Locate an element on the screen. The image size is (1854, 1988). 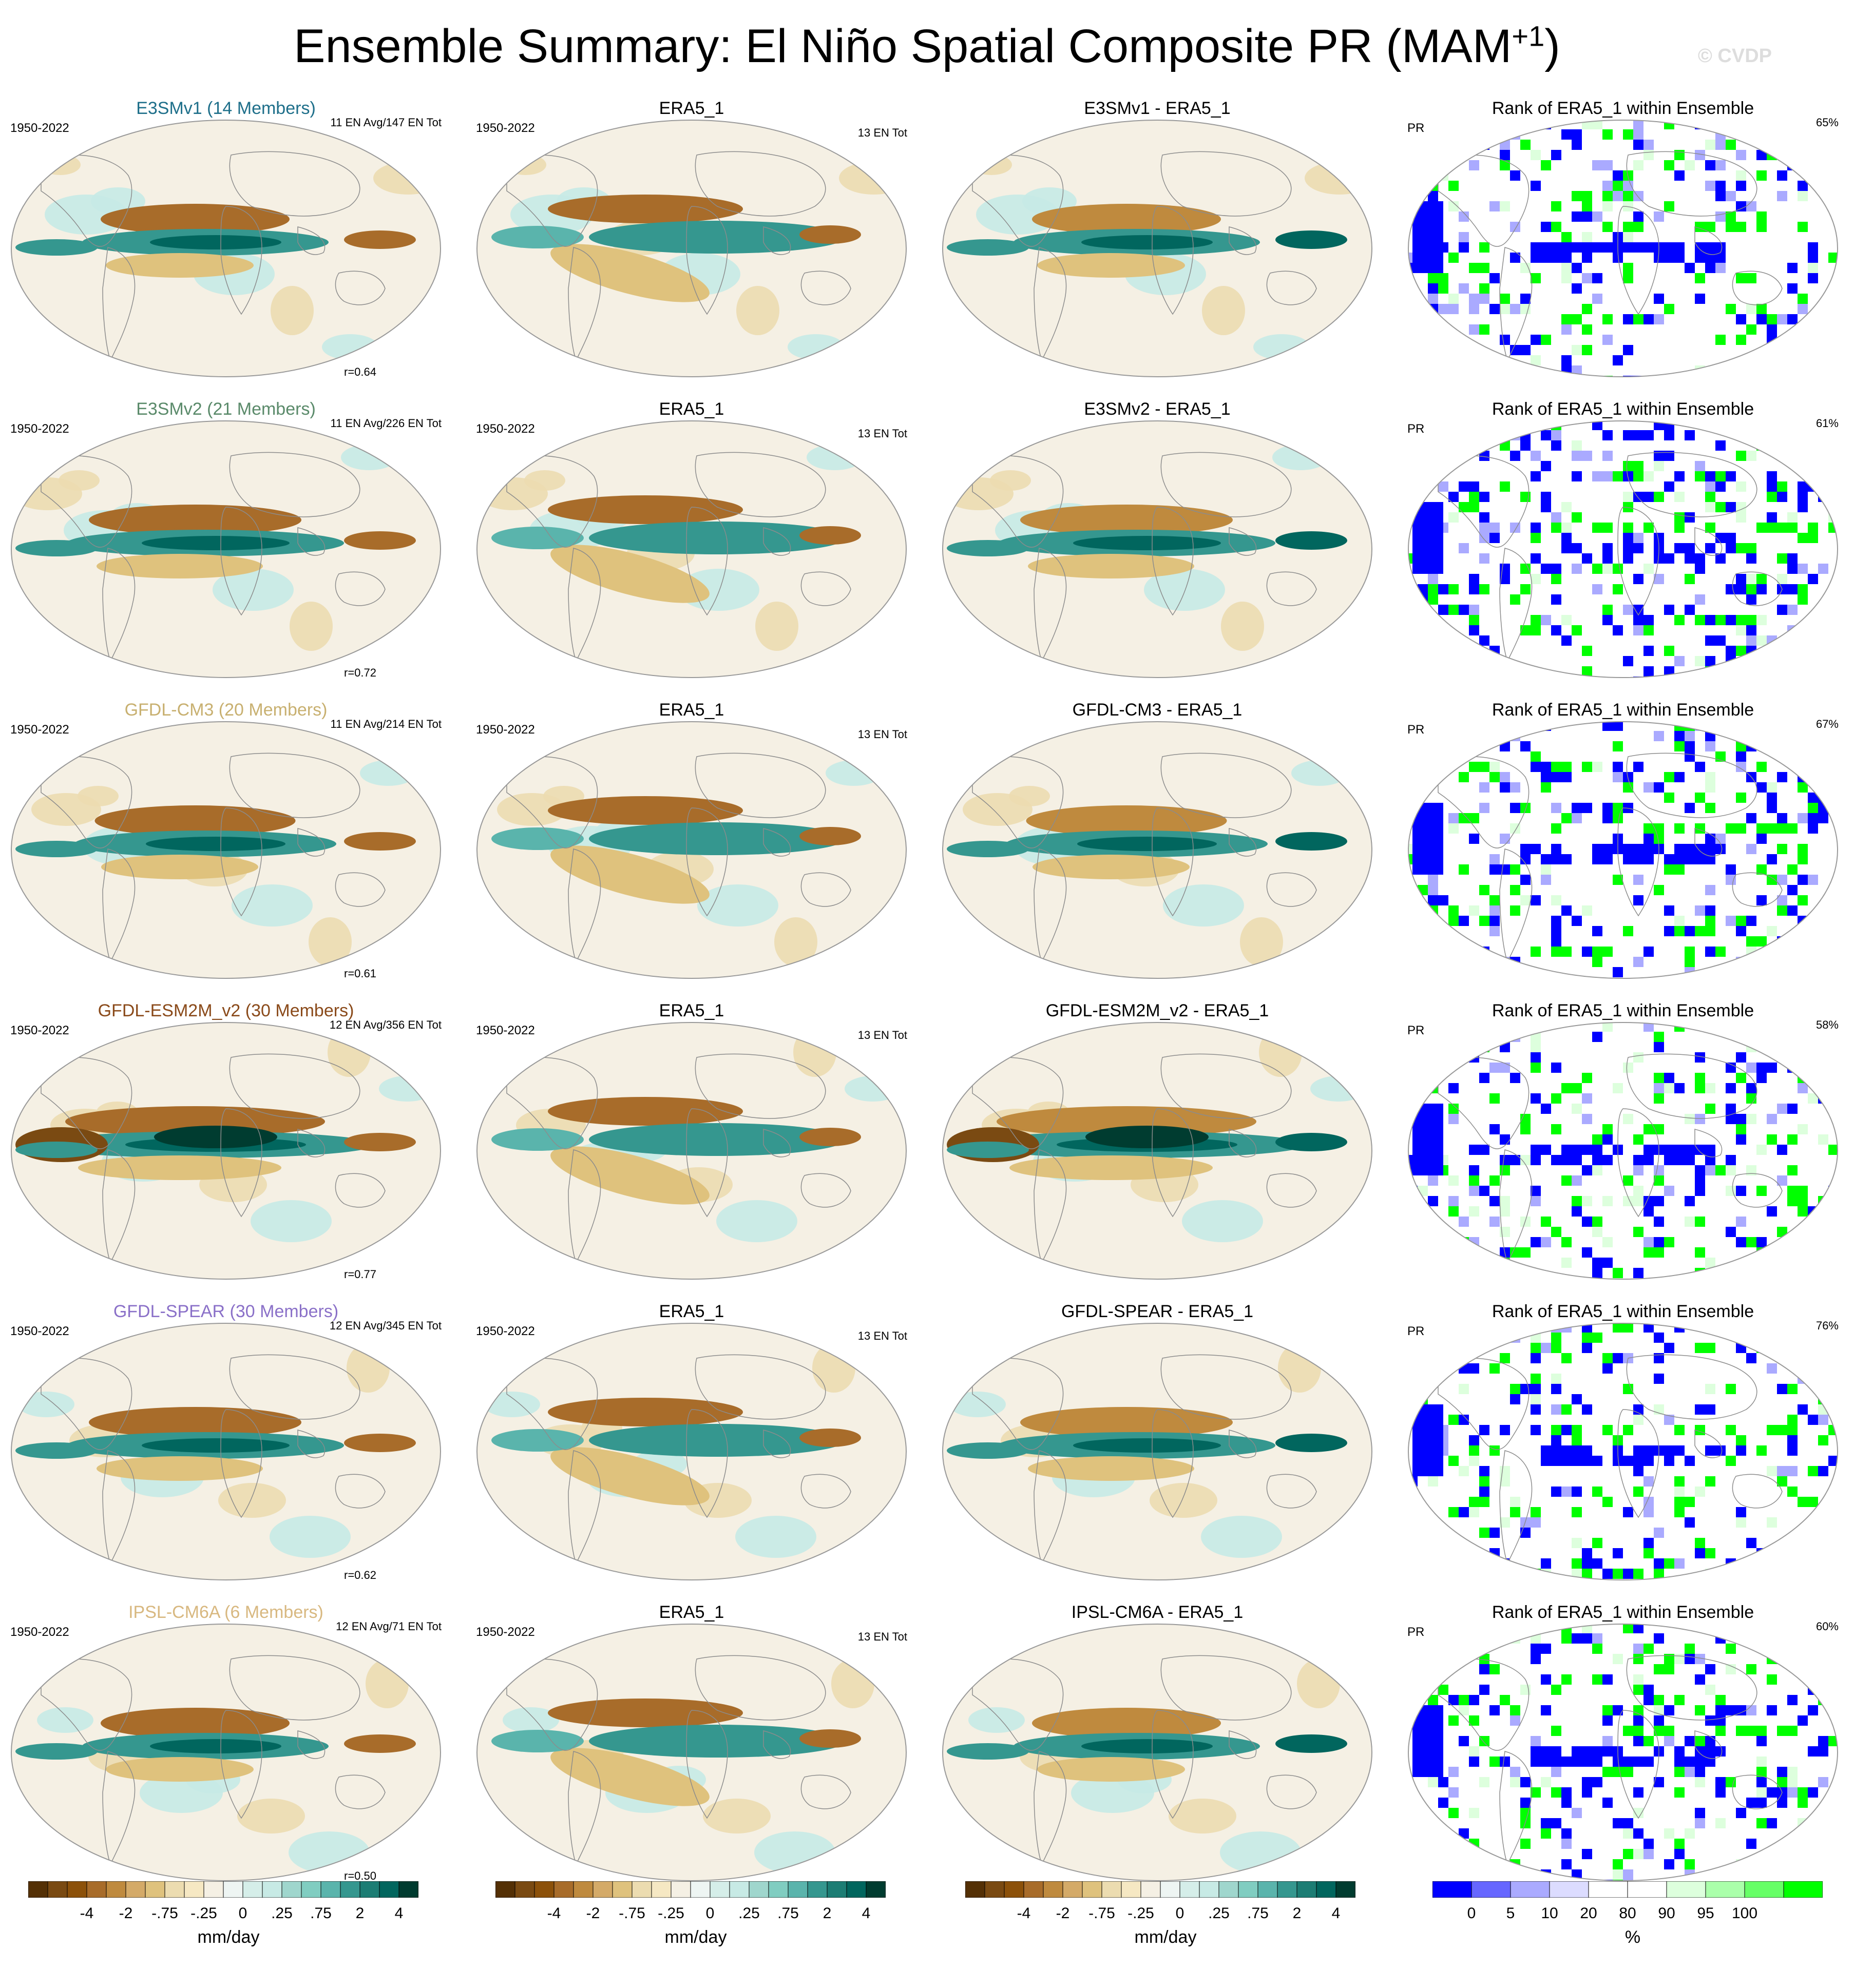
model-title: GFDL-CM3 (20 Members) is located at coordinates (226, 710).